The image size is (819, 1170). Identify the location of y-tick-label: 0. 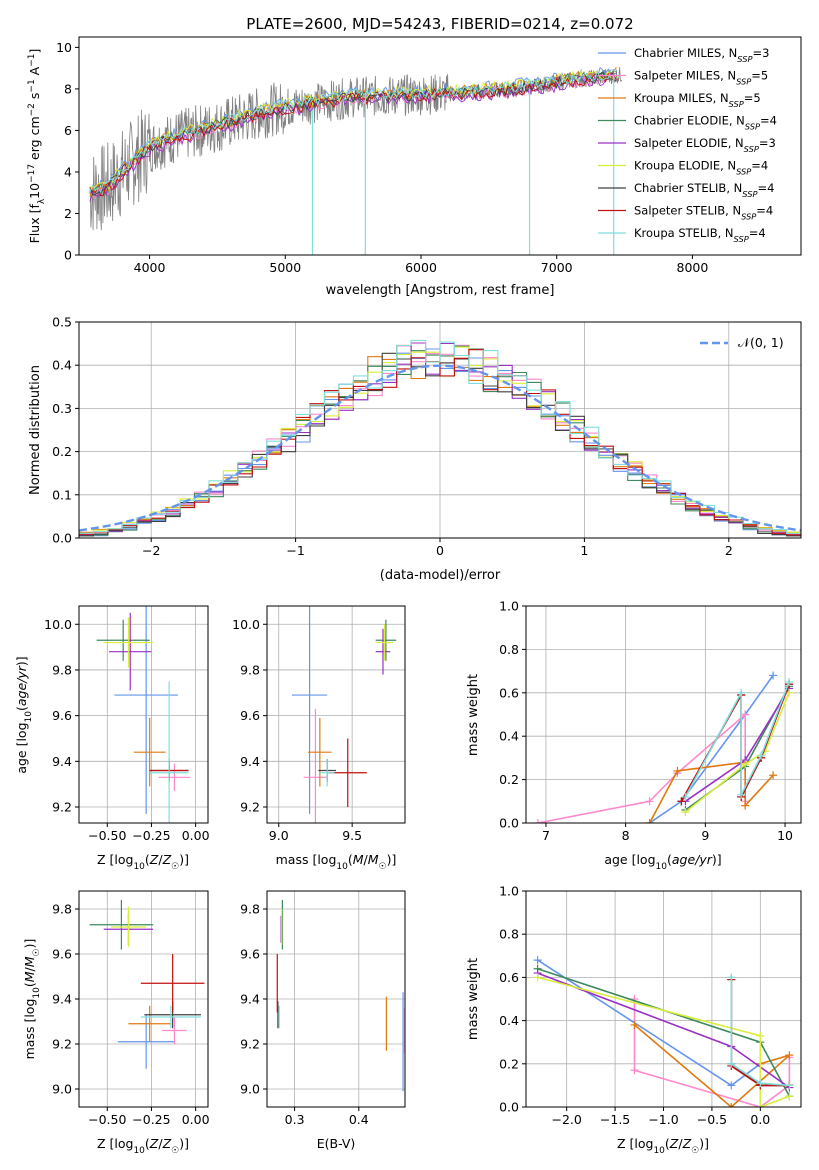
(68, 255).